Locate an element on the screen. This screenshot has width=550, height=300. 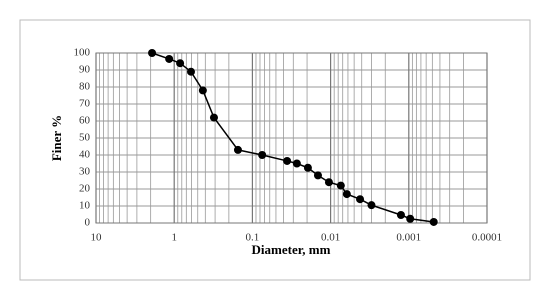
y-tick-label: 40 is located at coordinates (85, 155).